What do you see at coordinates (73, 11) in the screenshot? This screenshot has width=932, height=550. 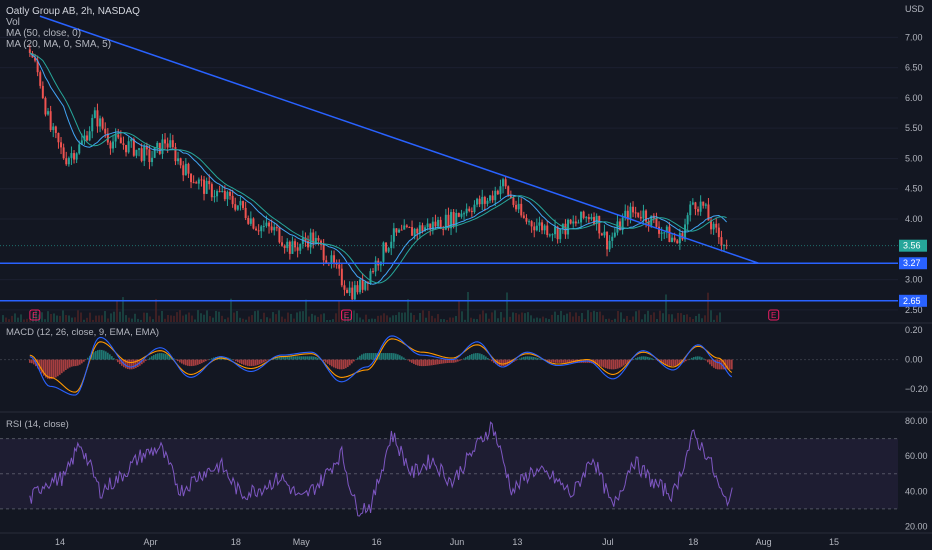 I see `chart-title: Oatly Group AB, 2h, NASDAQ` at bounding box center [73, 11].